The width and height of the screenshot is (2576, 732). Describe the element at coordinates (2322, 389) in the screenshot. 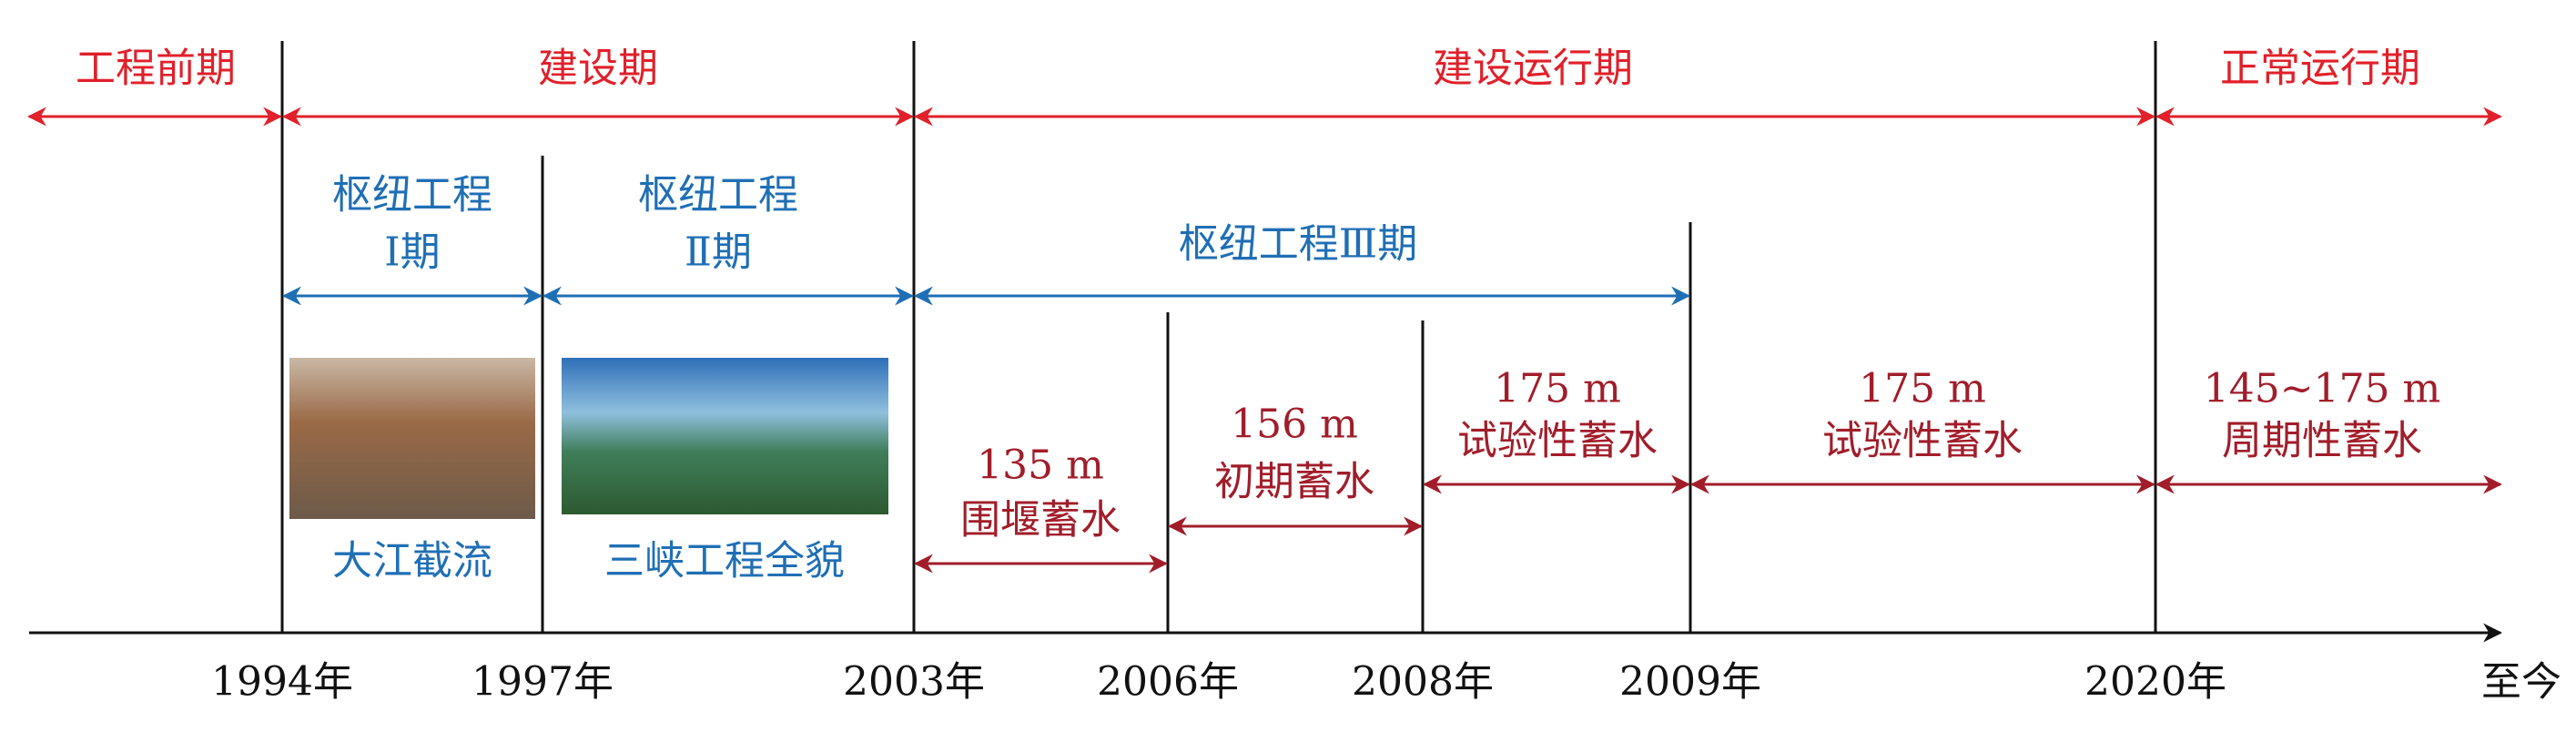

I see `storage-level: 145~175 m` at that location.